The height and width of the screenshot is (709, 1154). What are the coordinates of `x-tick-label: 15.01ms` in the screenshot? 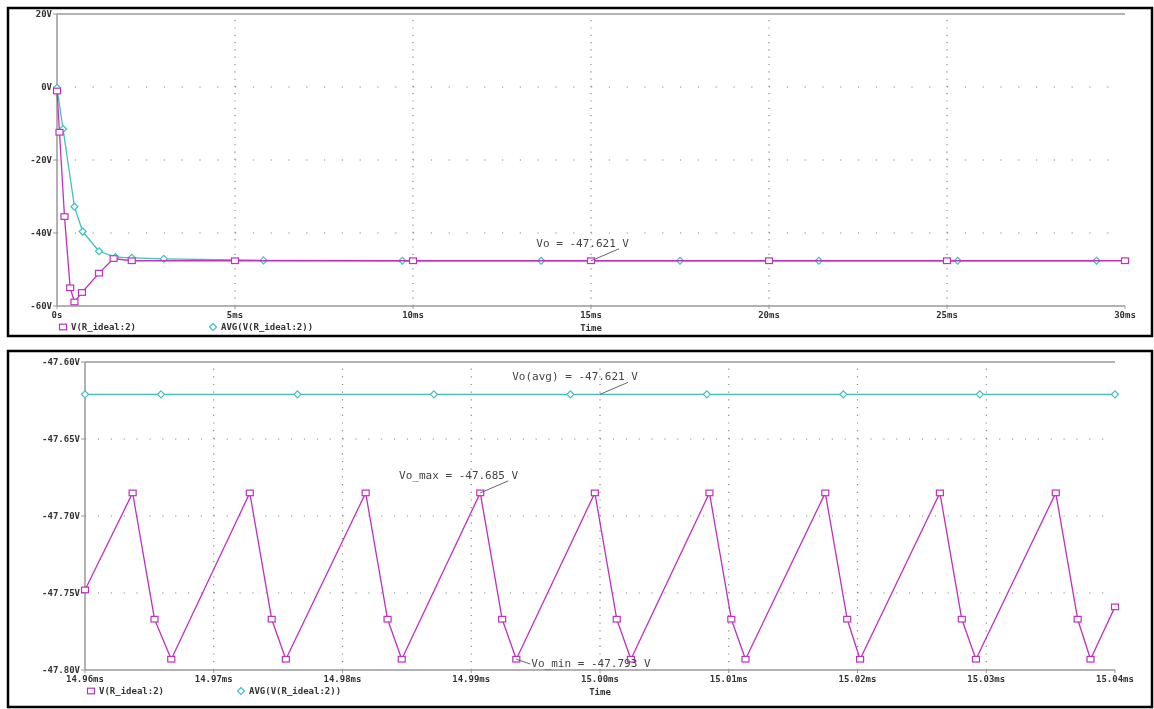 It's located at (728, 679).